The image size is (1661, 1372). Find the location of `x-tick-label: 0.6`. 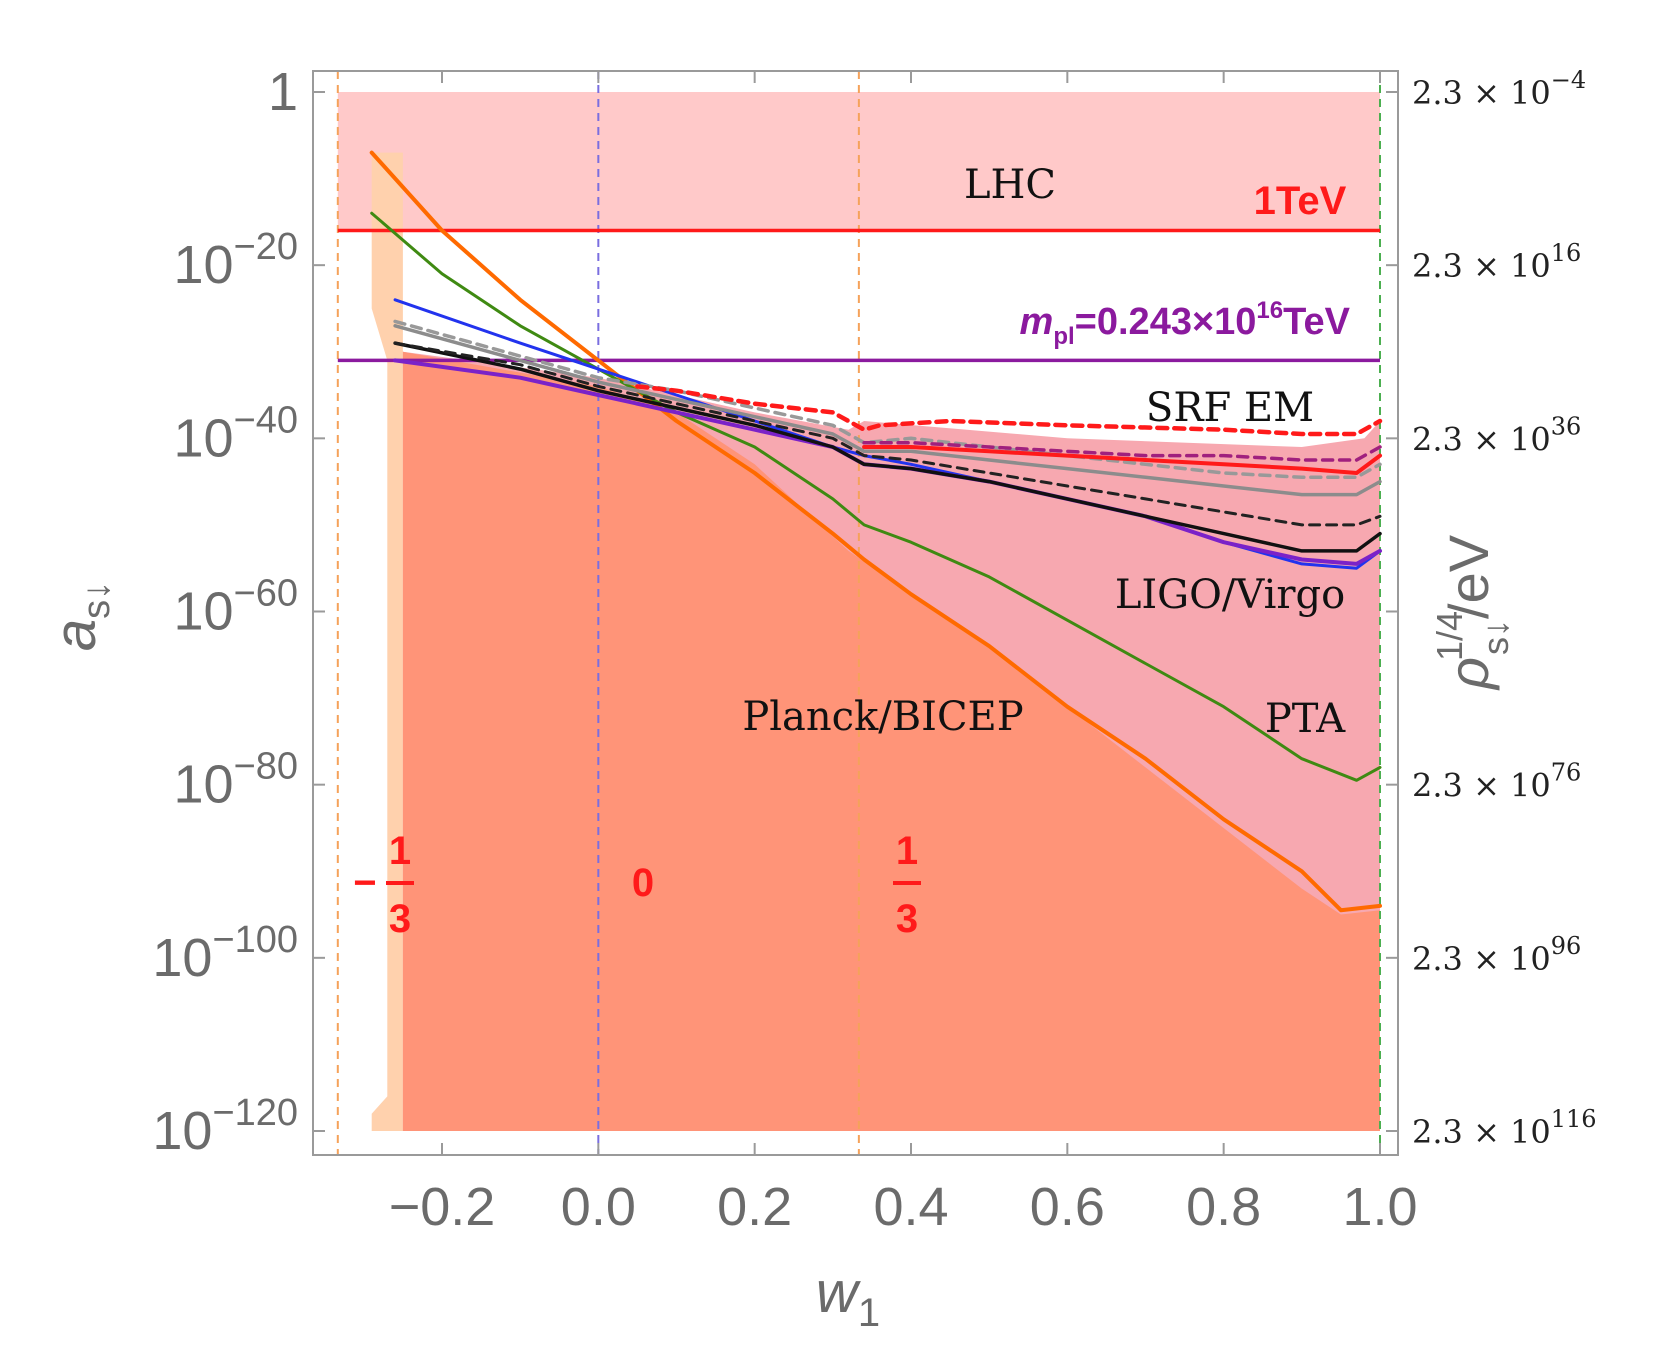

x-tick-label: 0.6 is located at coordinates (1067, 1207).